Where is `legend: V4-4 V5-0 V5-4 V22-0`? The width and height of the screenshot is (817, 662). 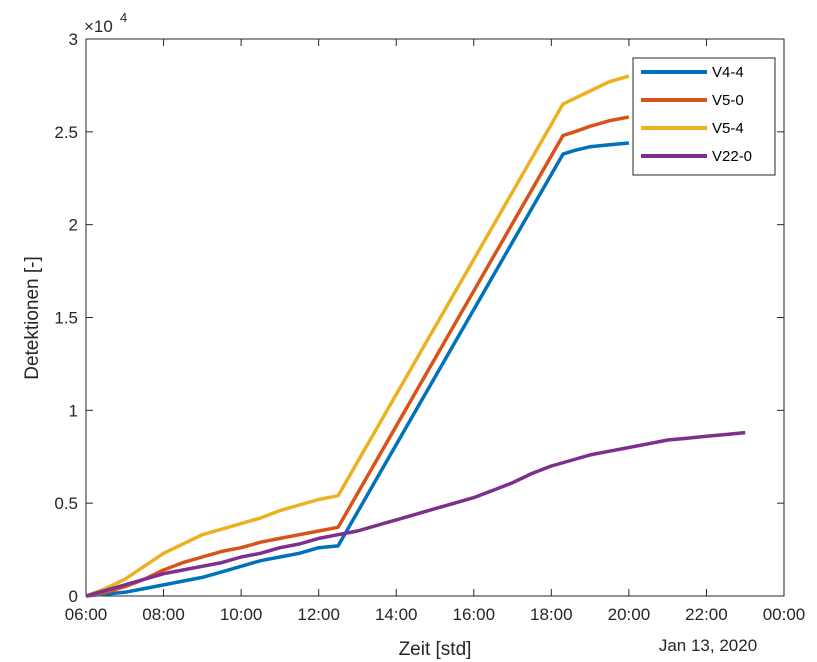
legend: V4-4 V5-0 V5-4 V22-0 is located at coordinates (704, 116).